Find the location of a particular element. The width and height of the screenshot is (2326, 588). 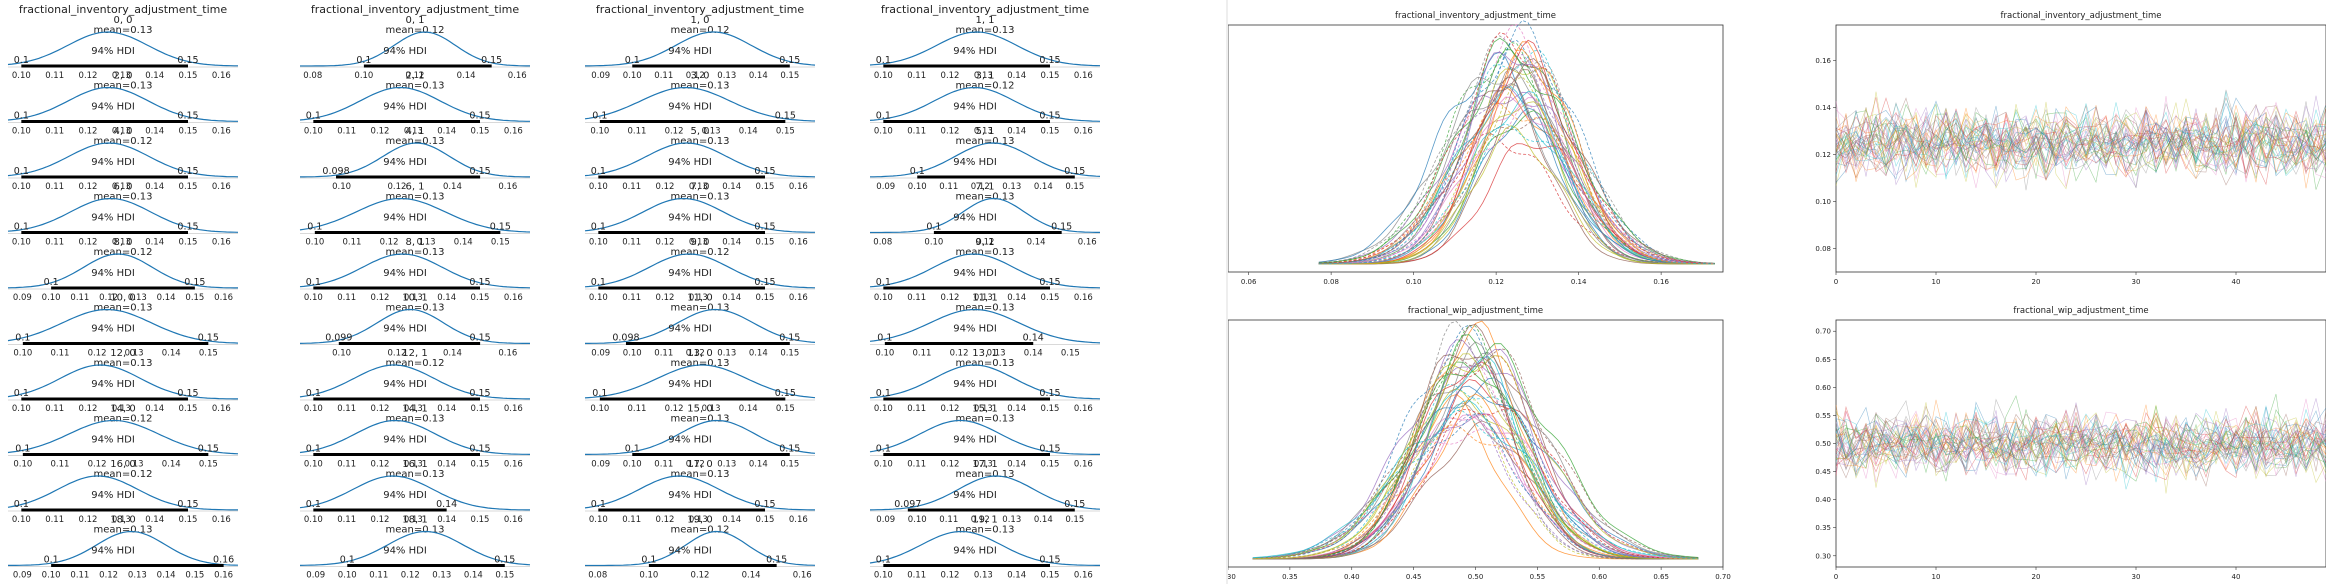

panel-label: 8, 1 is located at coordinates (414, 242).